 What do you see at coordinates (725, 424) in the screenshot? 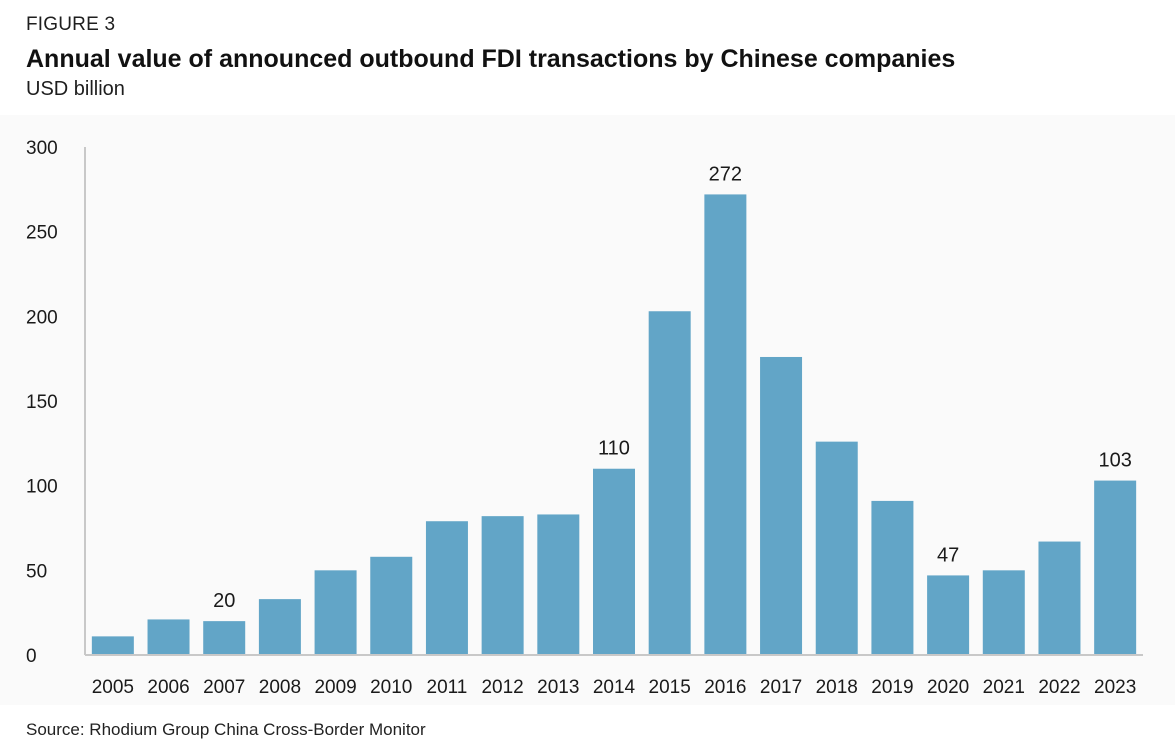
I see `bar-2016` at bounding box center [725, 424].